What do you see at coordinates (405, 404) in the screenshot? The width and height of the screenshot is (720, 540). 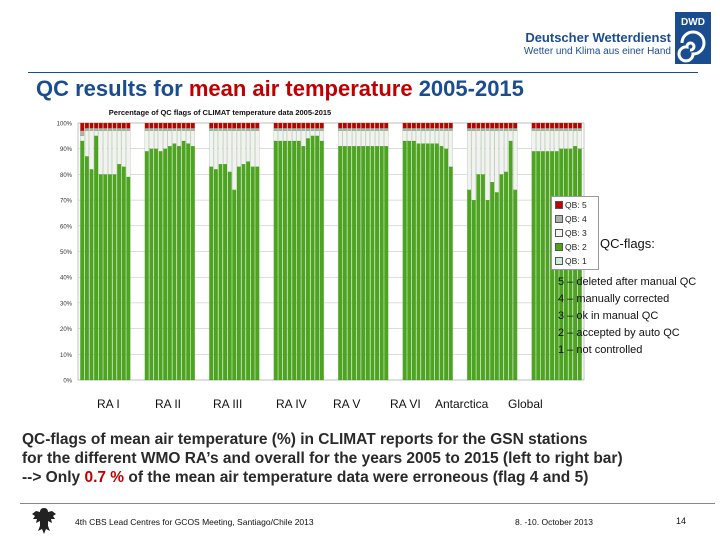 I see `region-label: RA VI` at bounding box center [405, 404].